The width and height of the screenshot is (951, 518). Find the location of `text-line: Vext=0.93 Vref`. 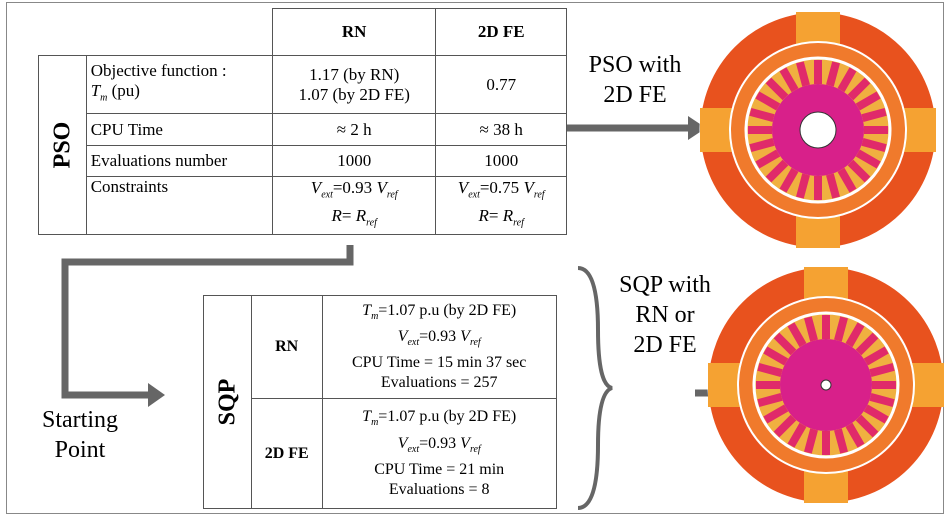

text-line: Vext=0.93 Vref is located at coordinates (439, 340).